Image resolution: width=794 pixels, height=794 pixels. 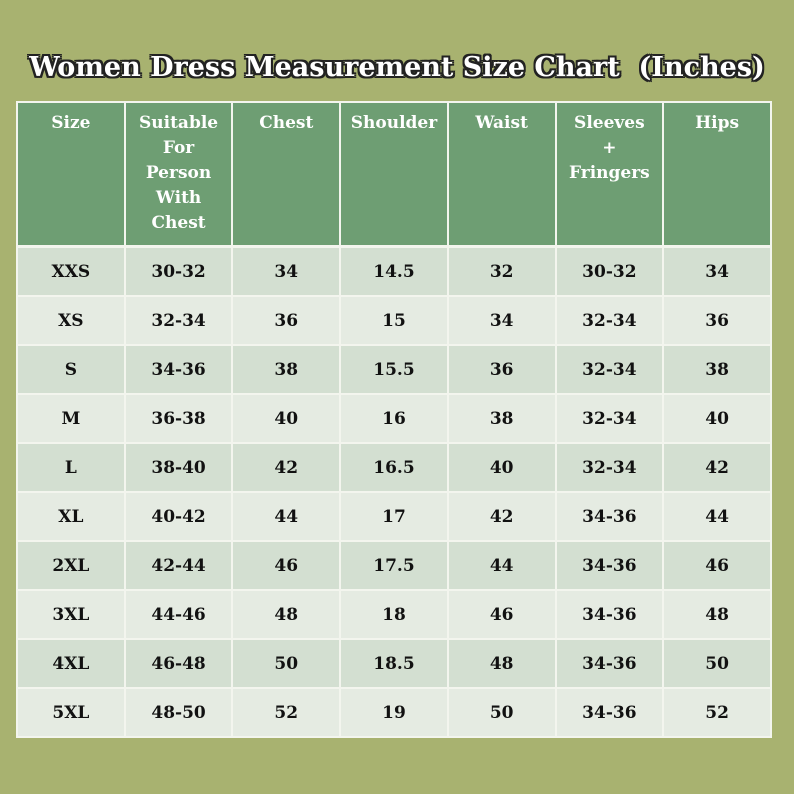 What do you see at coordinates (71, 663) in the screenshot?
I see `table-cell: 4XL` at bounding box center [71, 663].